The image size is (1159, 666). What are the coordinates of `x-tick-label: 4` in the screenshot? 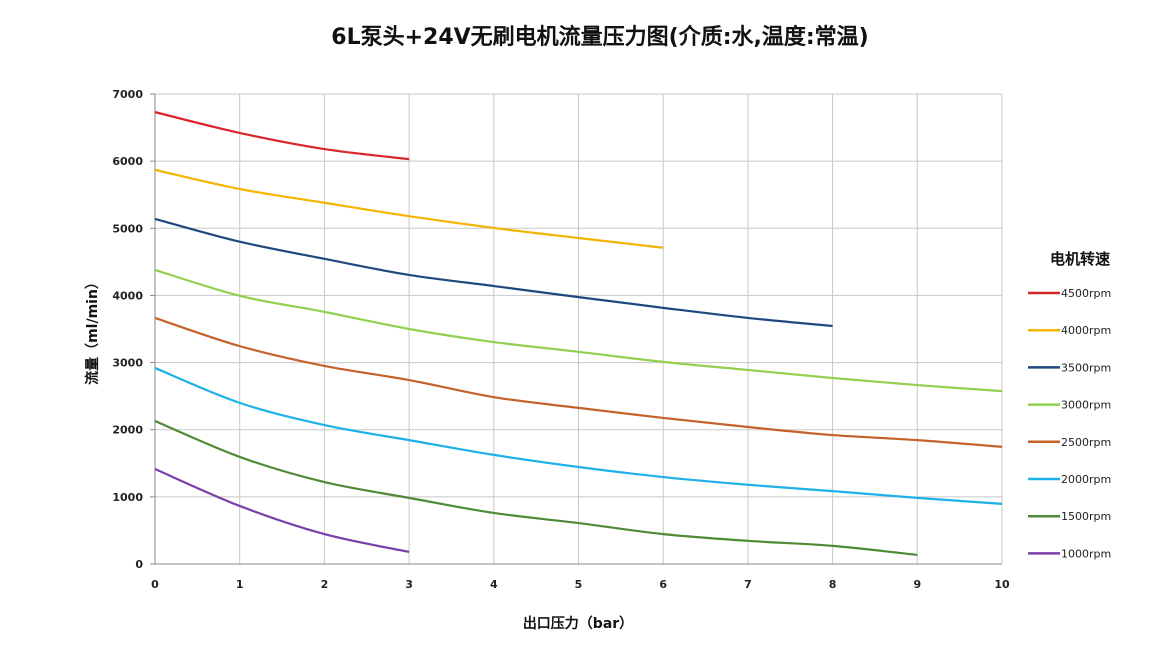 It's located at (494, 584).